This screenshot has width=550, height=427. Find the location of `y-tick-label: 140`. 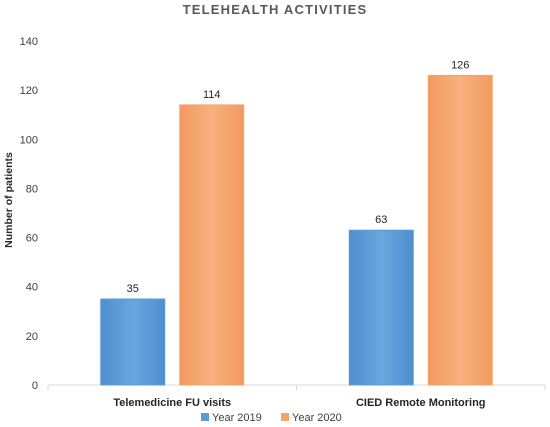

y-tick-label: 140 is located at coordinates (29, 42).